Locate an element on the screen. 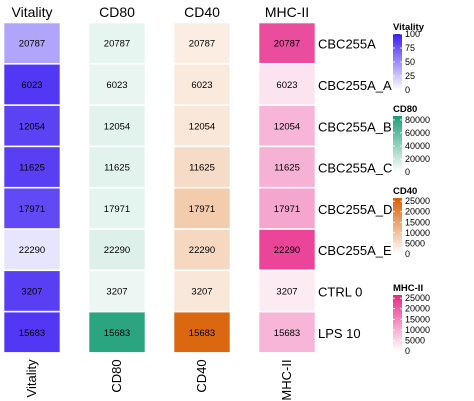 The image size is (474, 401). heatmap-cell-mhc-ii-cbc255a is located at coordinates (287, 43).